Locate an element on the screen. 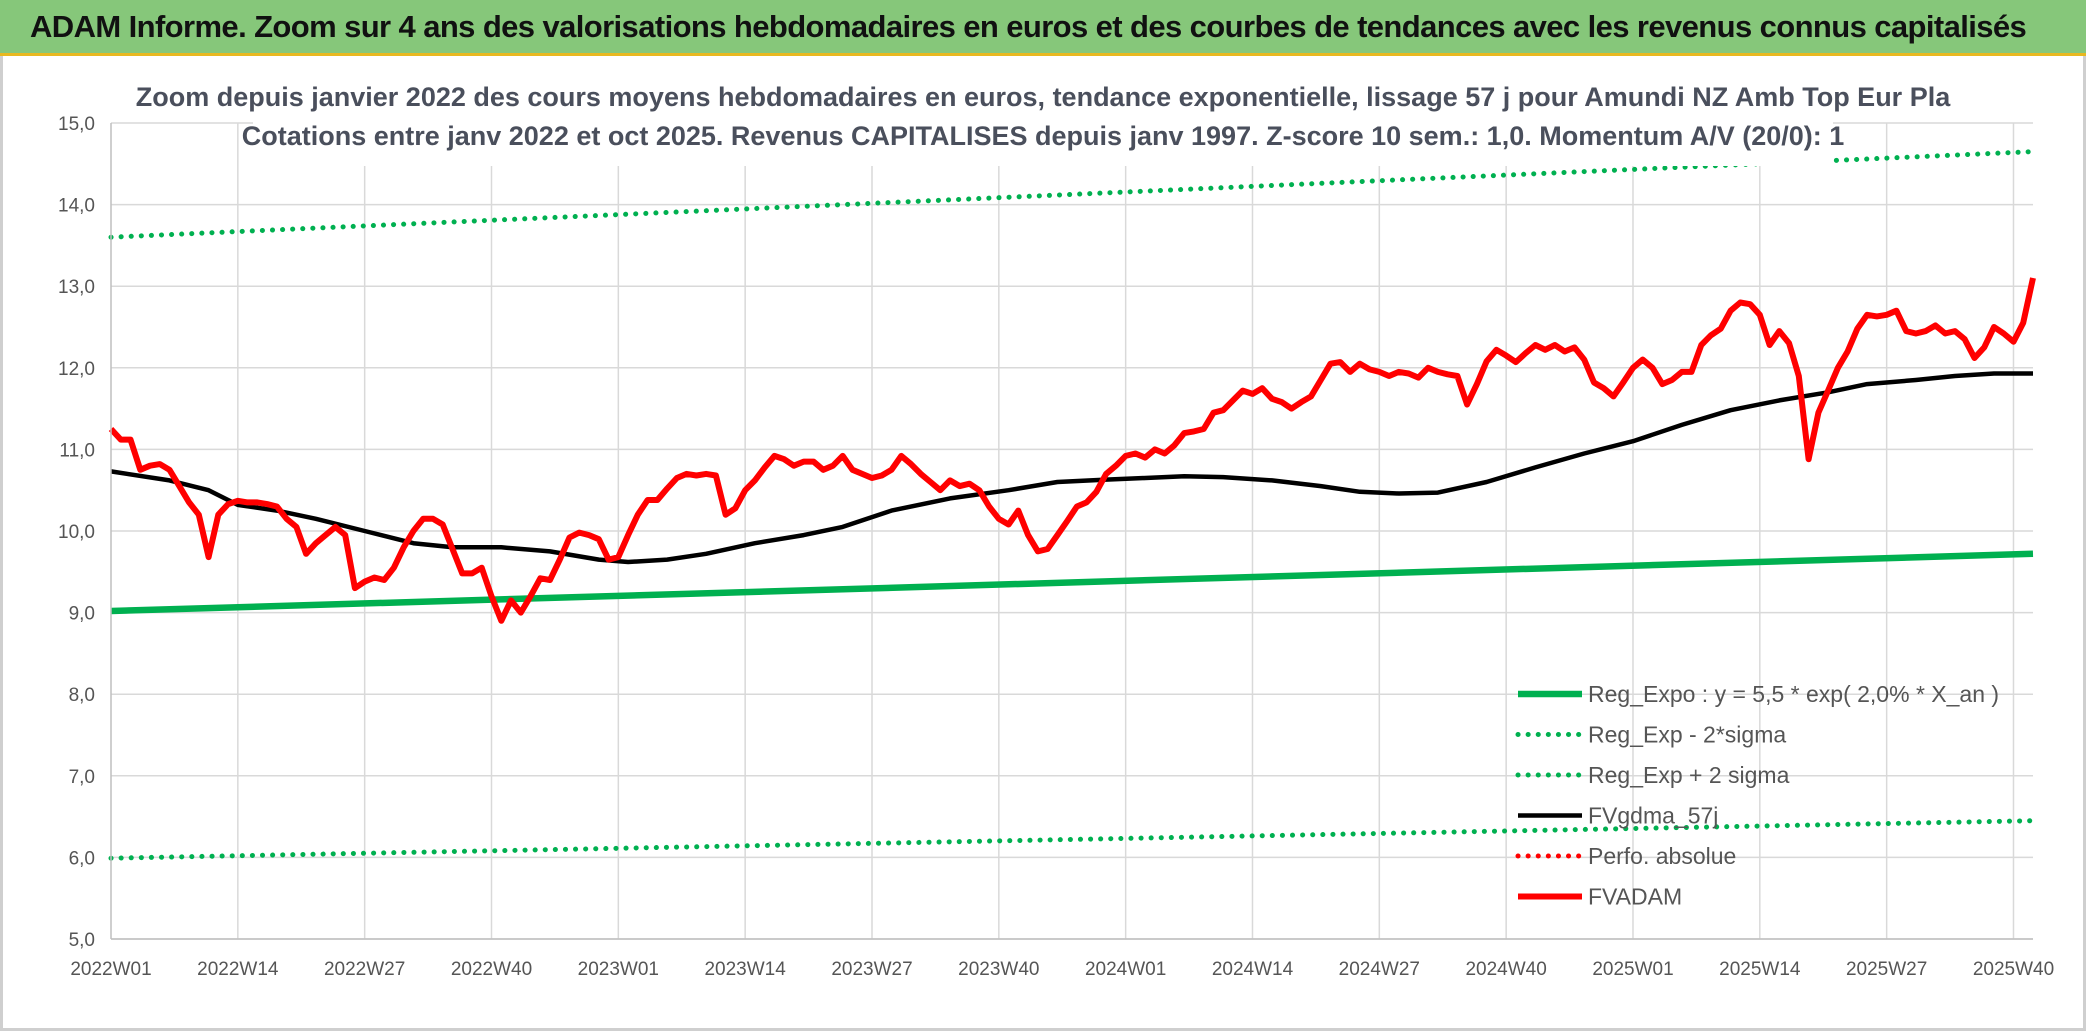 Image resolution: width=2086 pixels, height=1031 pixels. x-tick-label: 2023W01 is located at coordinates (618, 969).